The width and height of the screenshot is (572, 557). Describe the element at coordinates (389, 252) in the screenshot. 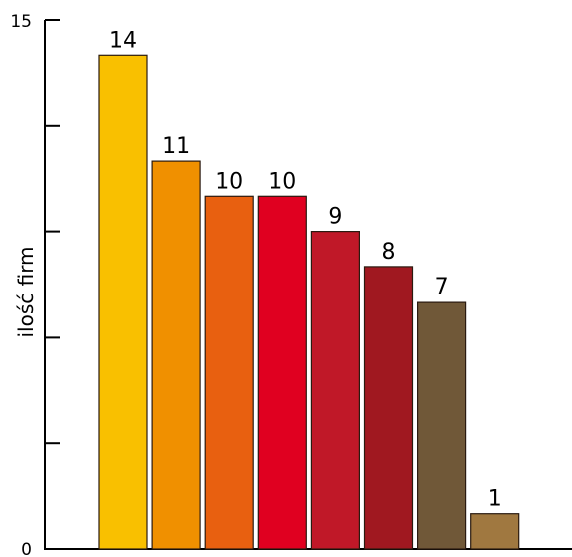

I see `data-label-6: 8` at that location.